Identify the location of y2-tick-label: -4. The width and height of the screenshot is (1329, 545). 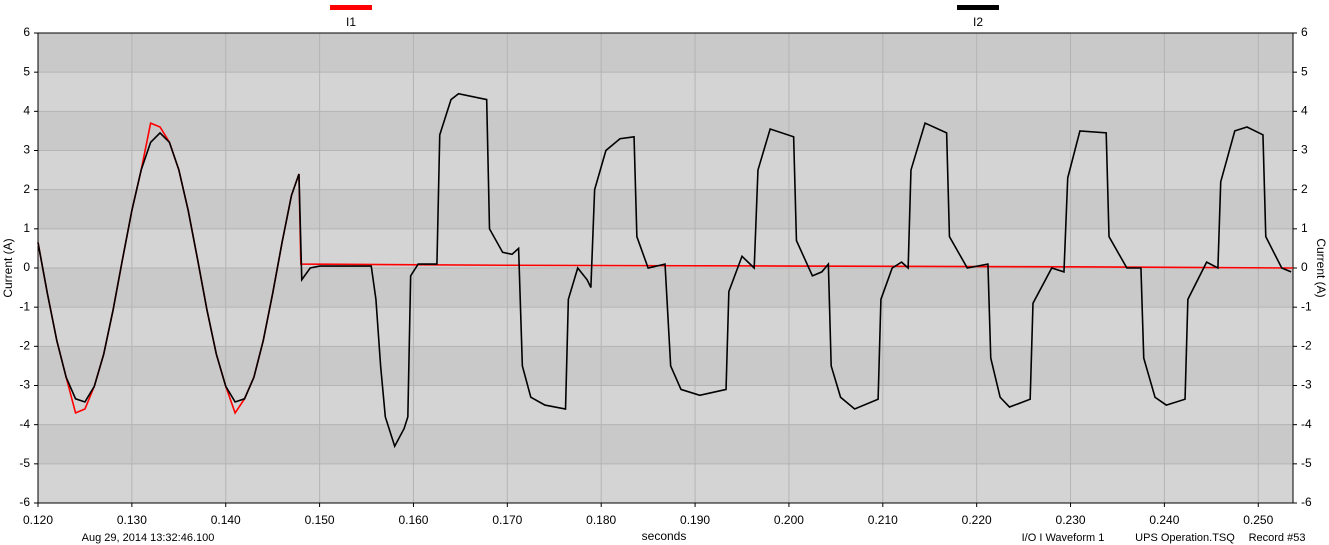
(1306, 424).